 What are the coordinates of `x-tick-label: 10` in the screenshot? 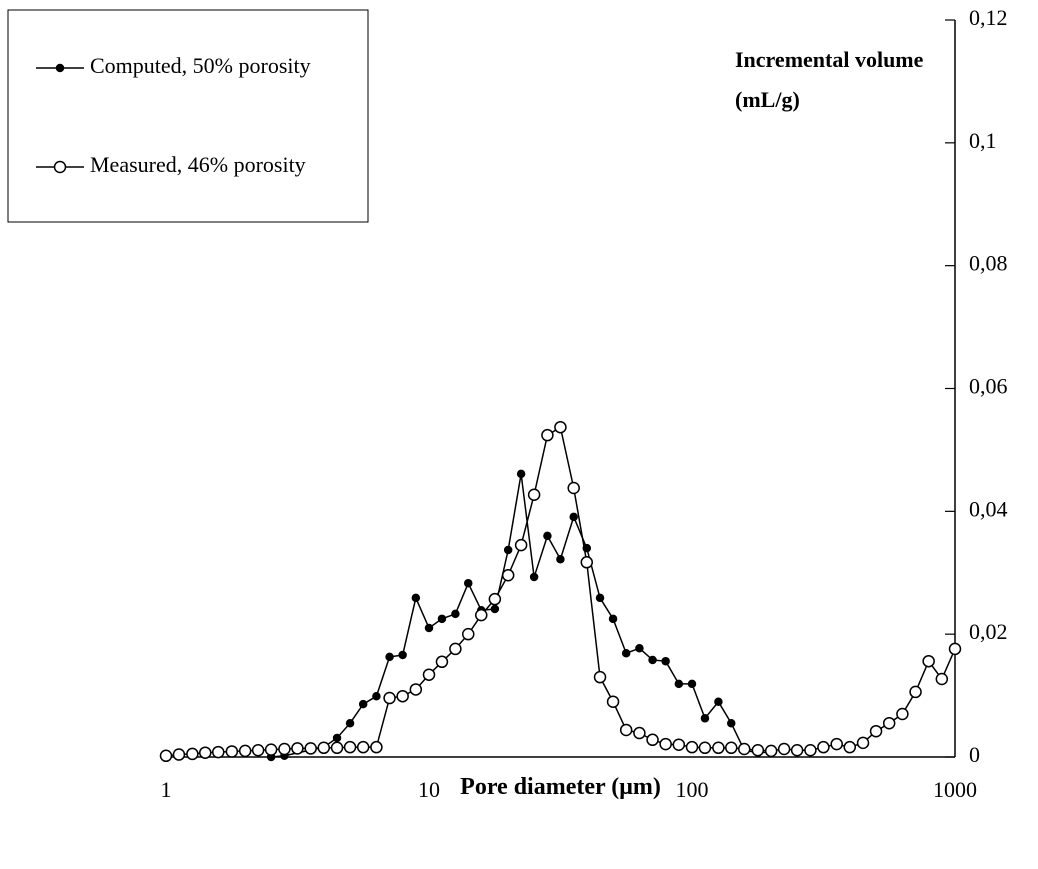 It's located at (429, 789).